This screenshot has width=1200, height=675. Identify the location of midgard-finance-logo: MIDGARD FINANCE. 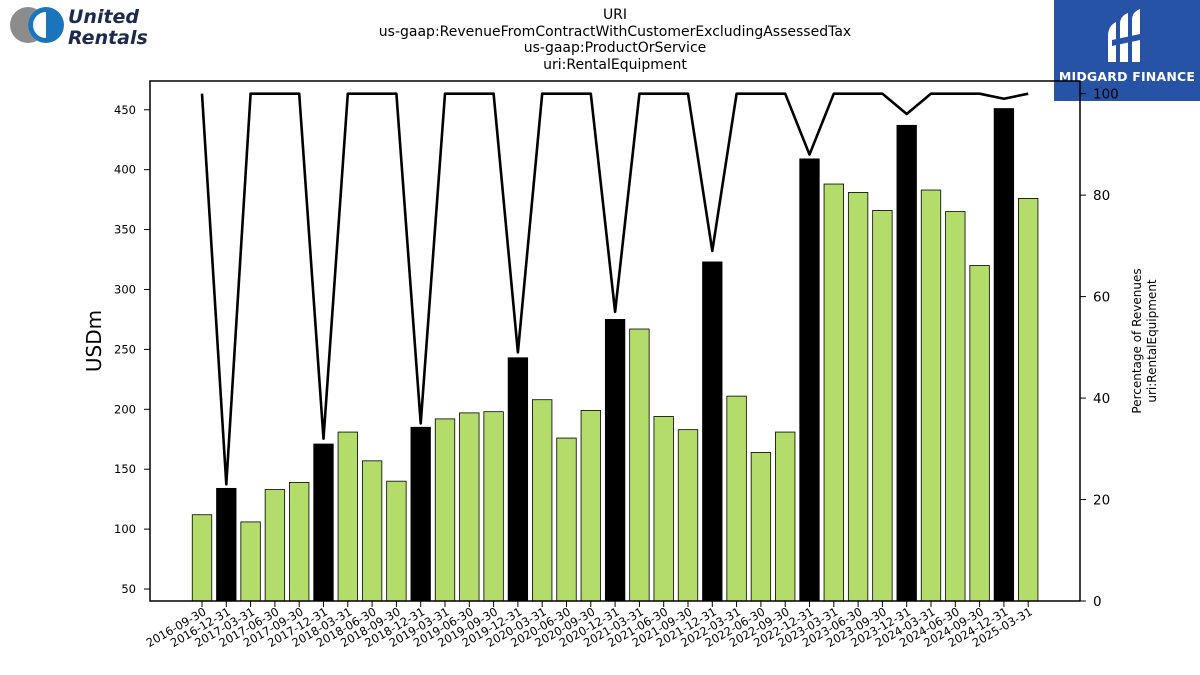
(1127, 50).